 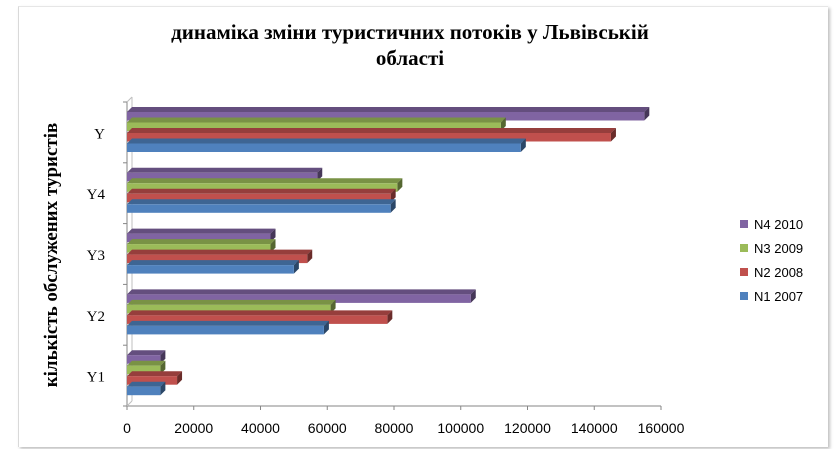 I want to click on bar-N1-2007-Y, so click(x=324, y=147).